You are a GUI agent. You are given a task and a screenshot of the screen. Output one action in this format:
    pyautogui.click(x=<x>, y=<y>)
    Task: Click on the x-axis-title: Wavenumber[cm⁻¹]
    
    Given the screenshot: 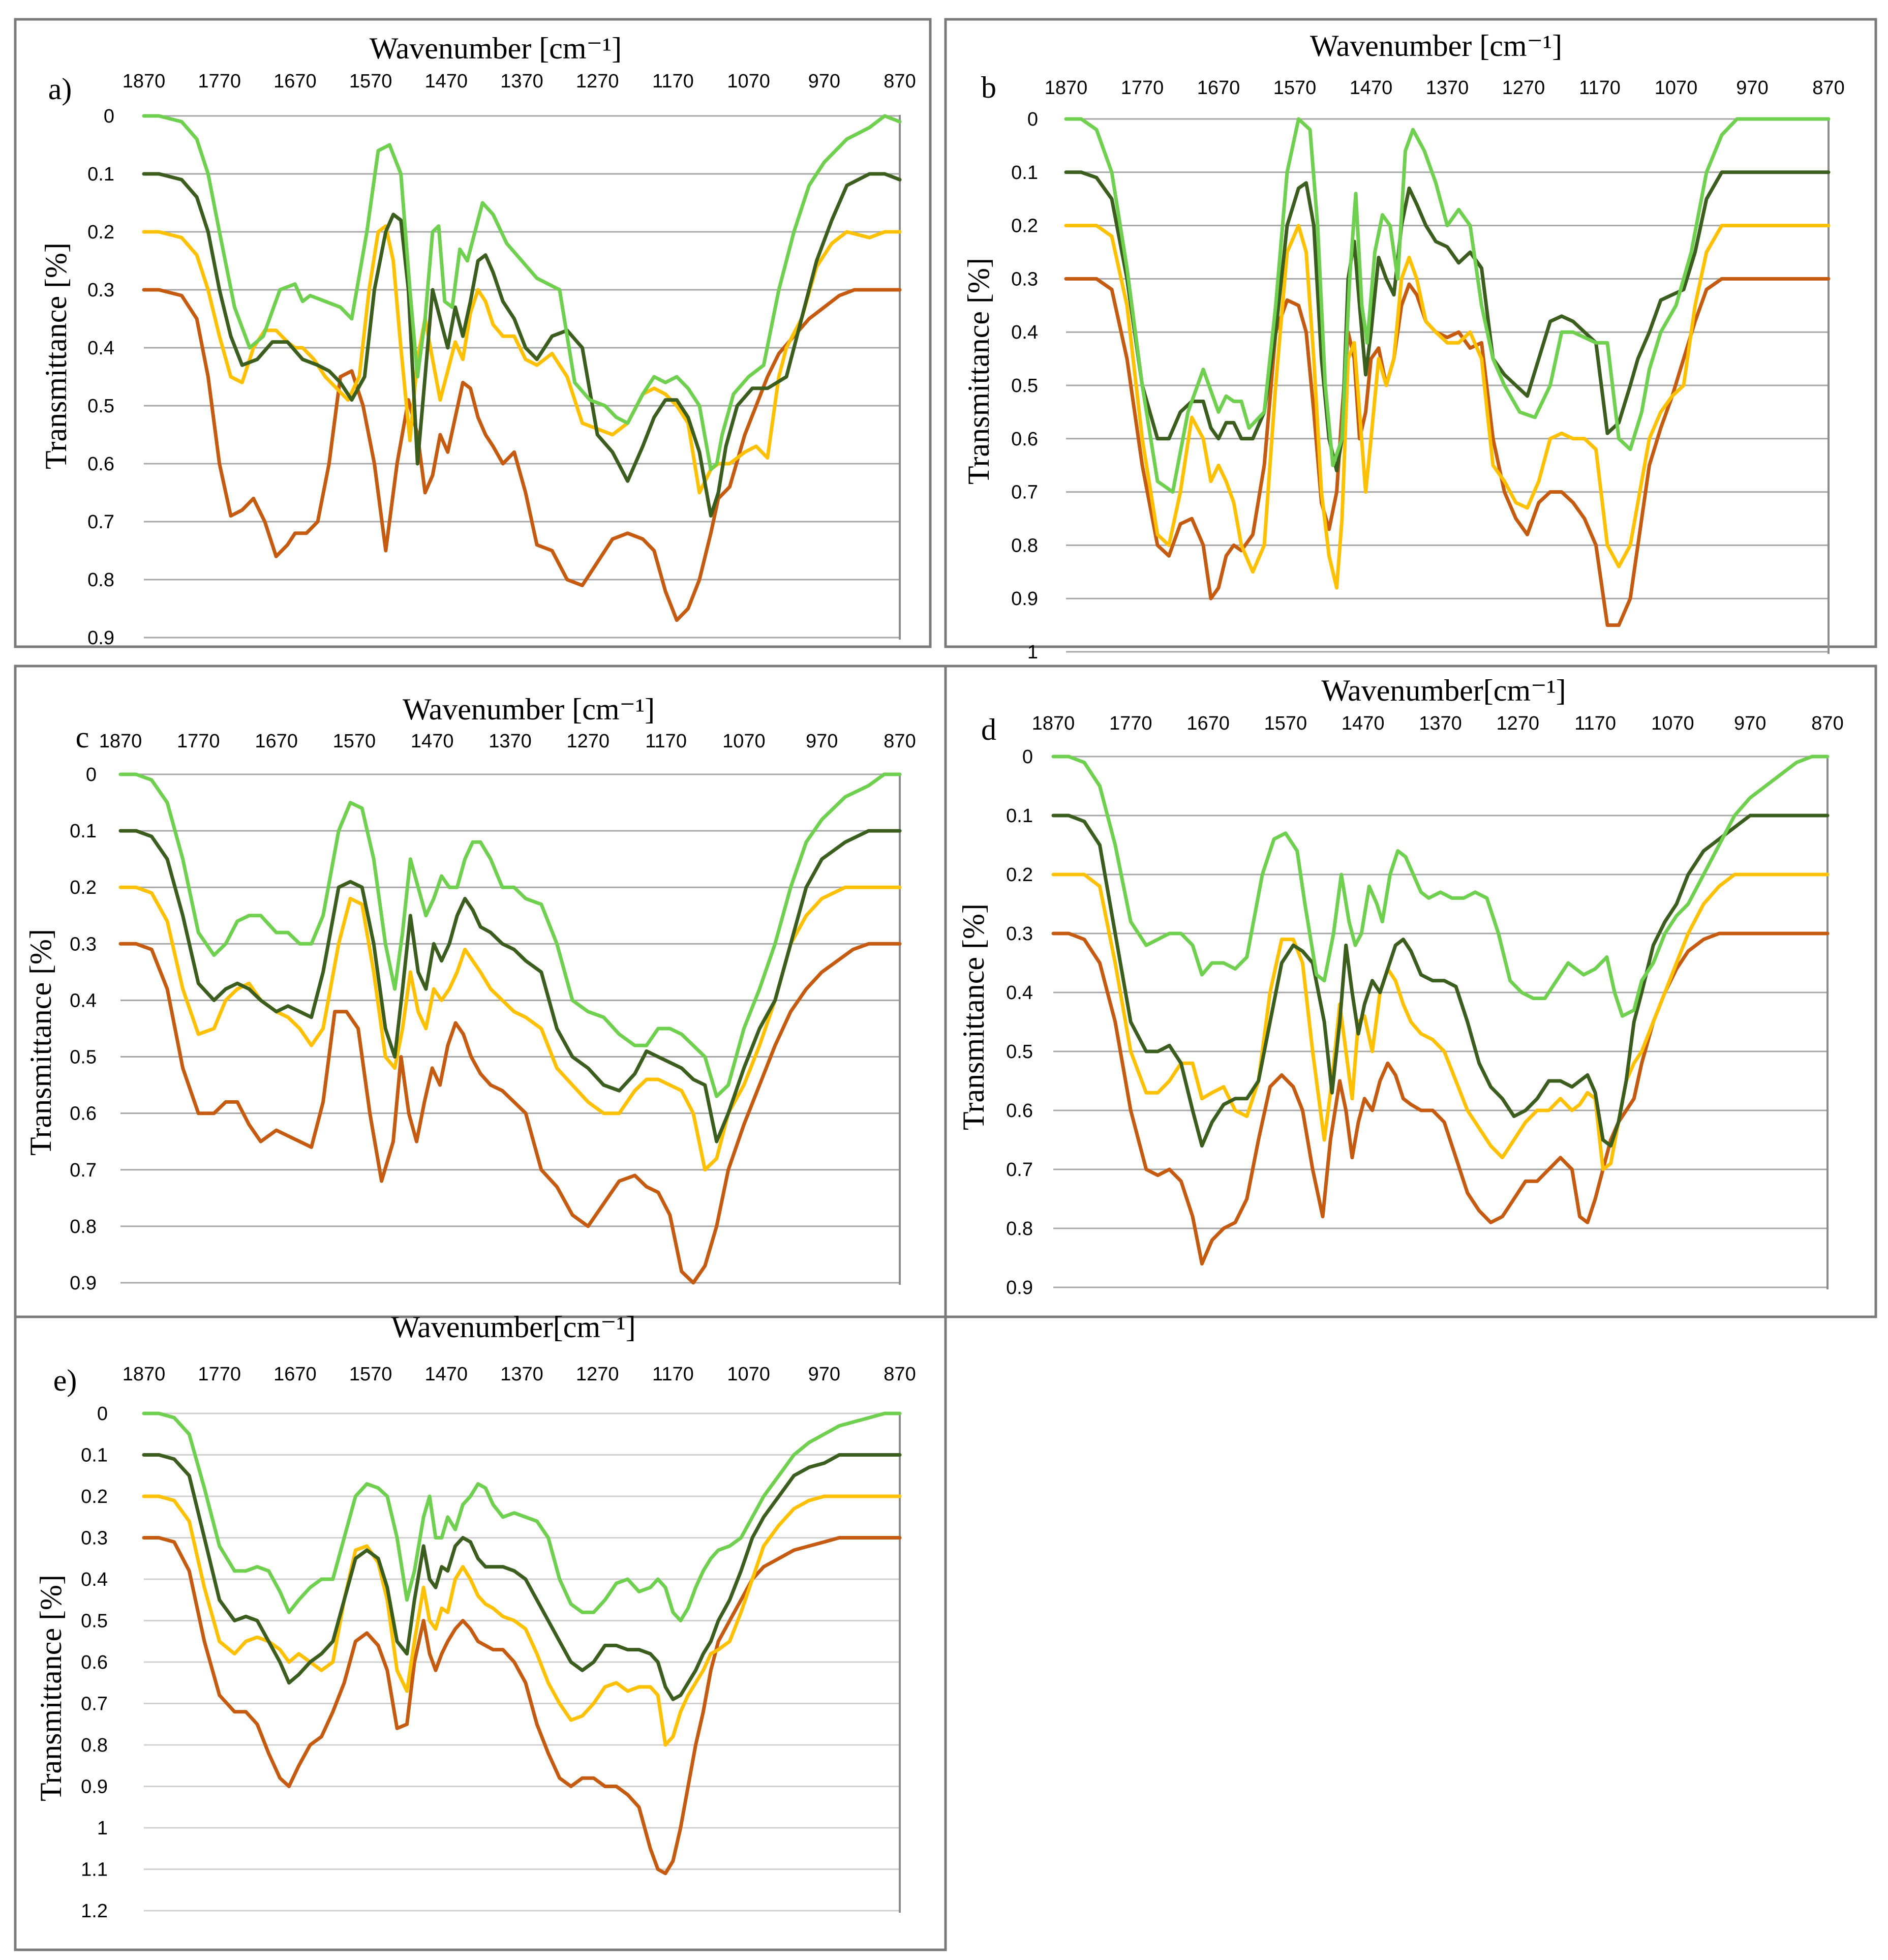 What is the action you would take?
    pyautogui.click(x=513, y=1327)
    